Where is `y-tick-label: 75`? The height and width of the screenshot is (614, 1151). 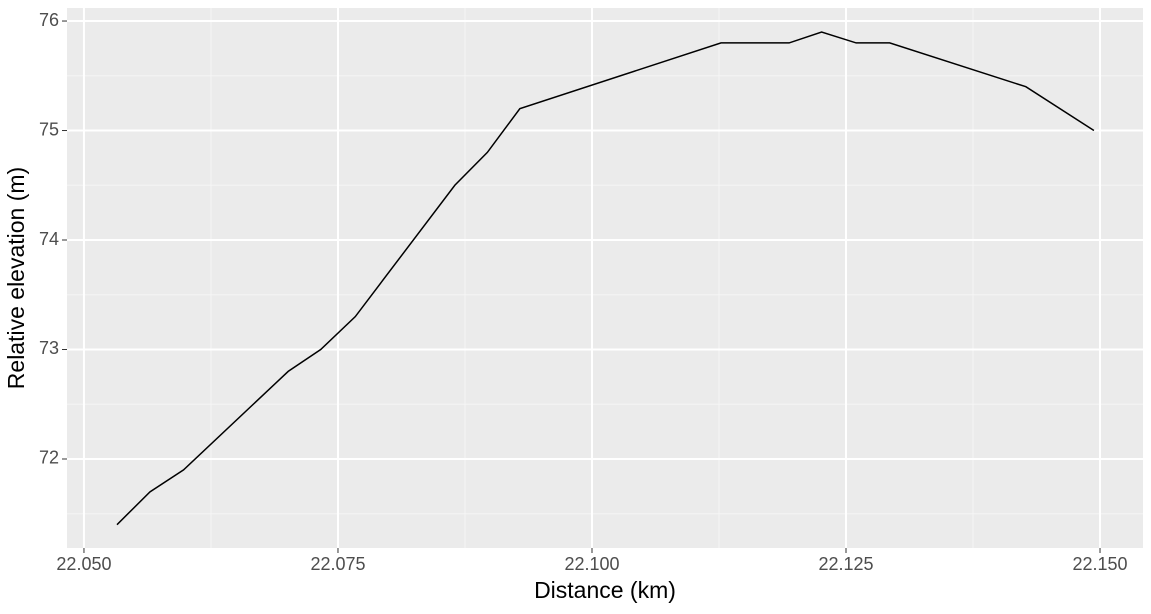
y-tick-label: 75 is located at coordinates (49, 129).